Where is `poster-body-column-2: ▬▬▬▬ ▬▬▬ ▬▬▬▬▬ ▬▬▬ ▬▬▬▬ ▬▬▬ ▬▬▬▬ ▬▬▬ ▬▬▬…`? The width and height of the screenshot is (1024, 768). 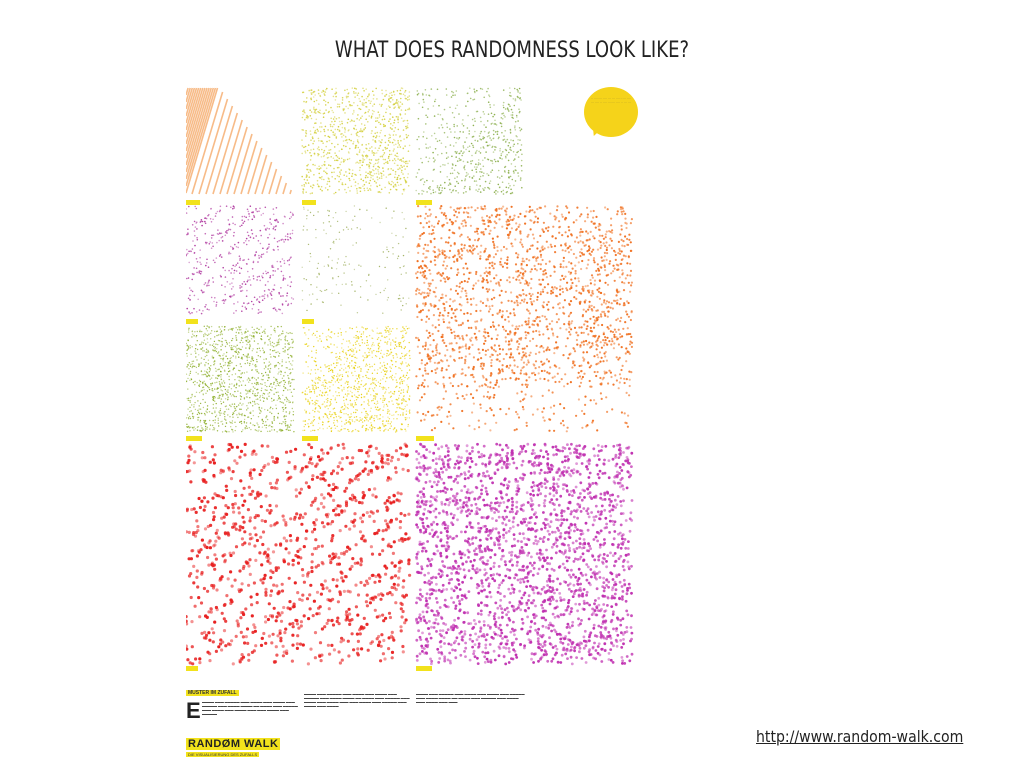 poster-body-column-2: ▬▬▬▬ ▬▬▬ ▬▬▬▬▬ ▬▬▬ ▬▬▬▬ ▬▬▬ ▬▬▬▬ ▬▬▬ ▬▬▬… is located at coordinates (357, 700).